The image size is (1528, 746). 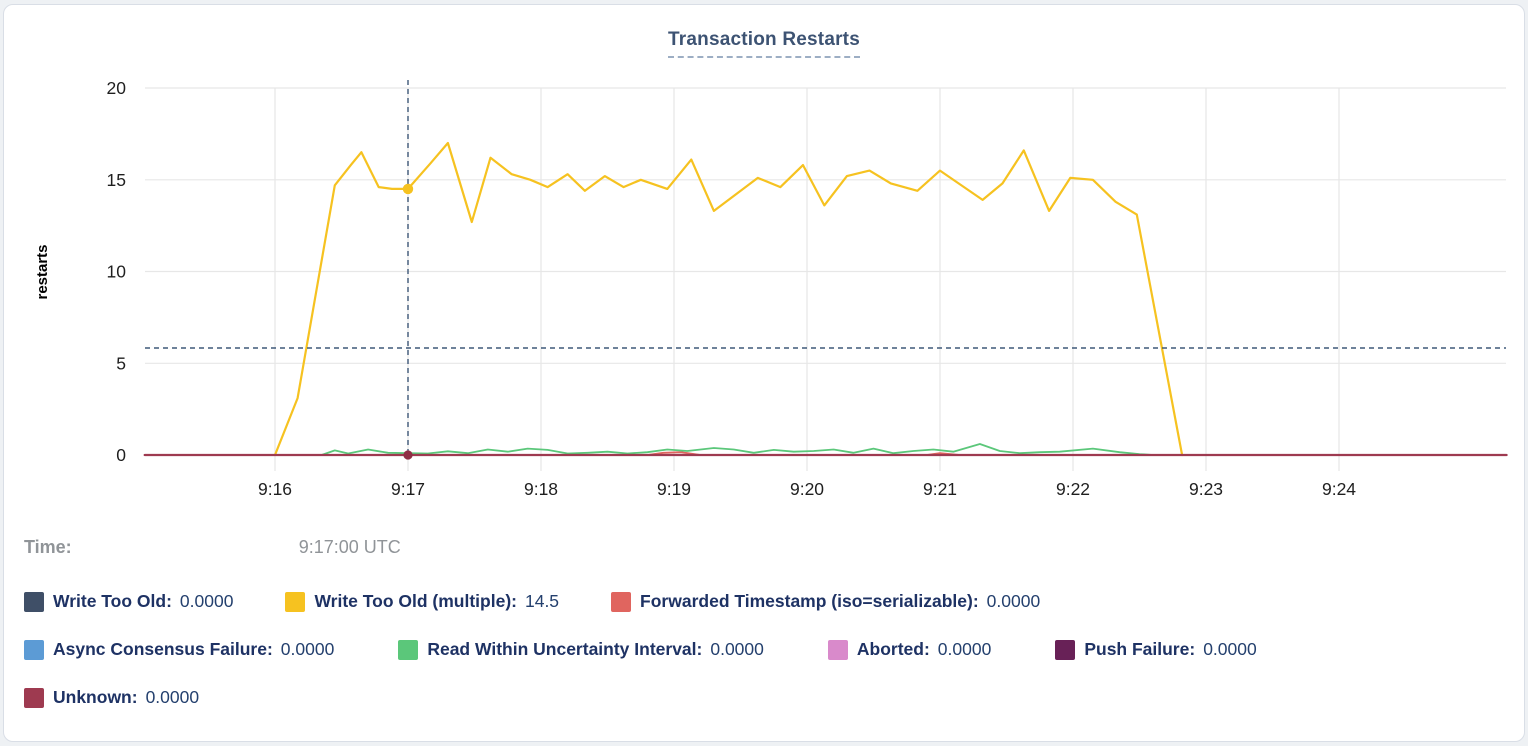 What do you see at coordinates (1339, 489) in the screenshot?
I see `x-tick-label: 9:24` at bounding box center [1339, 489].